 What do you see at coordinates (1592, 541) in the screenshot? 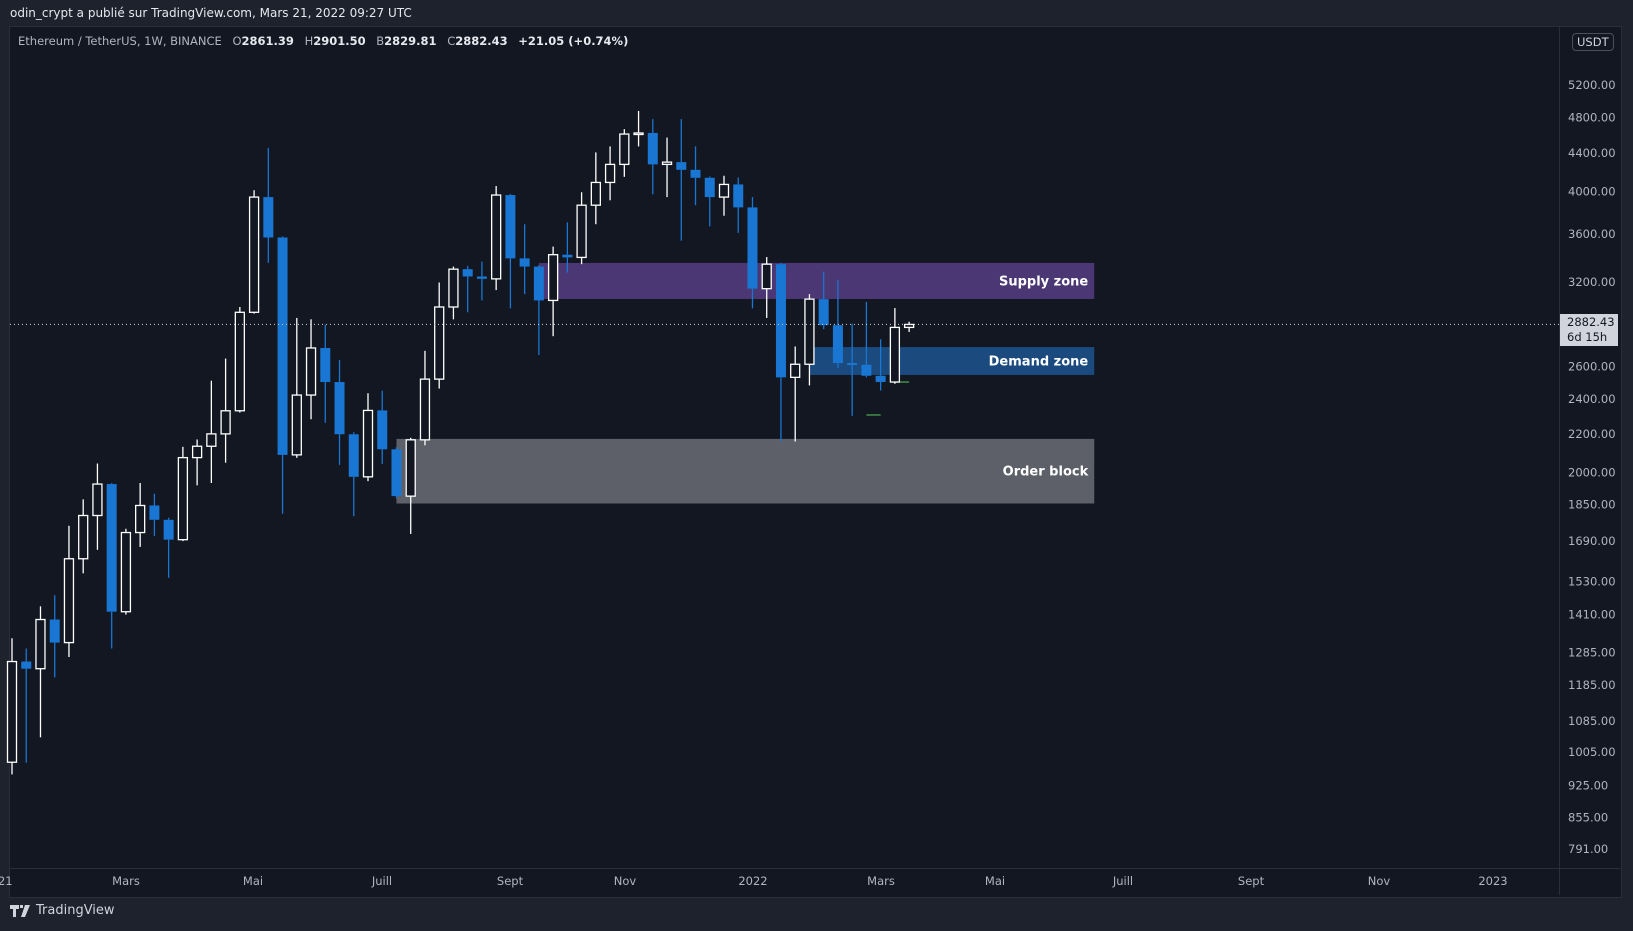
I see `price-tick-label: 1690.00` at bounding box center [1592, 541].